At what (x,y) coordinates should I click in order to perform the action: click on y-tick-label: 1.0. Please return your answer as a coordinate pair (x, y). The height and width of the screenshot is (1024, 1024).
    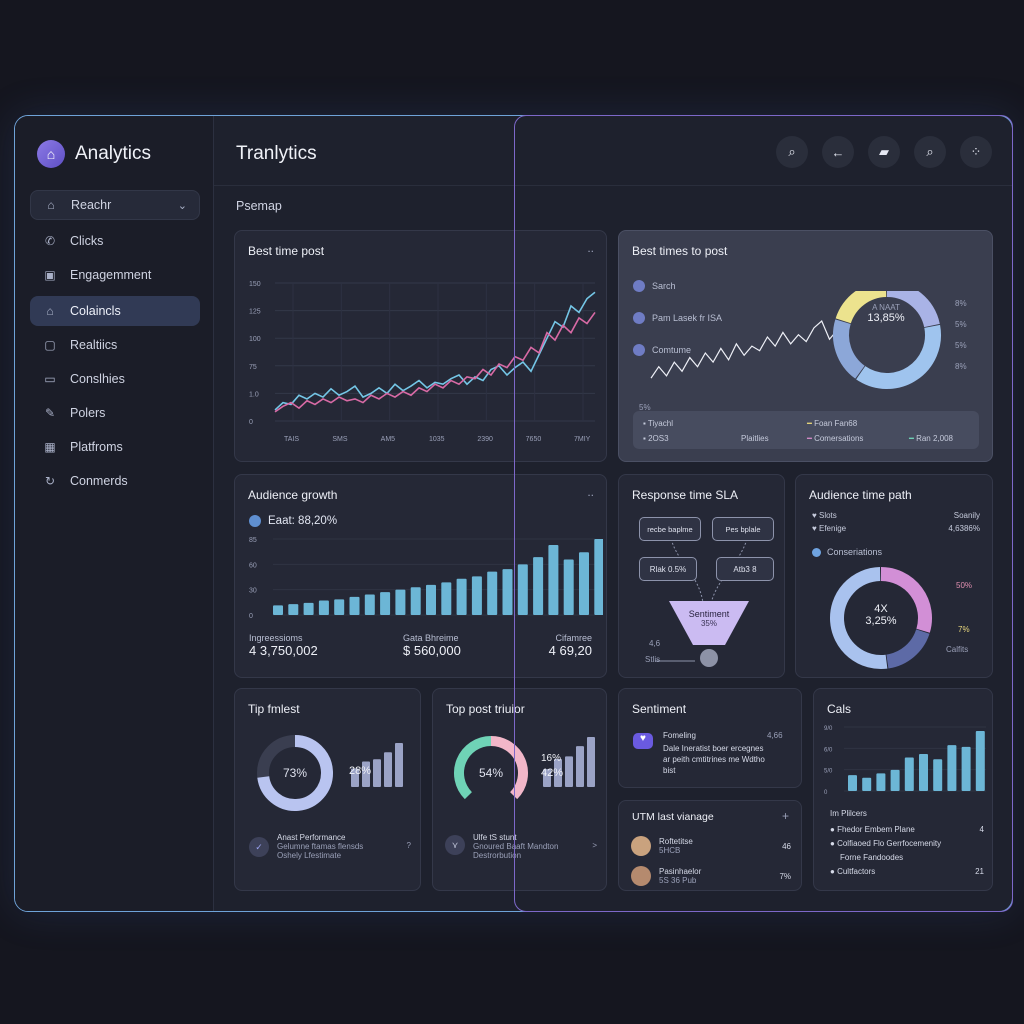
    Looking at the image, I should click on (254, 394).